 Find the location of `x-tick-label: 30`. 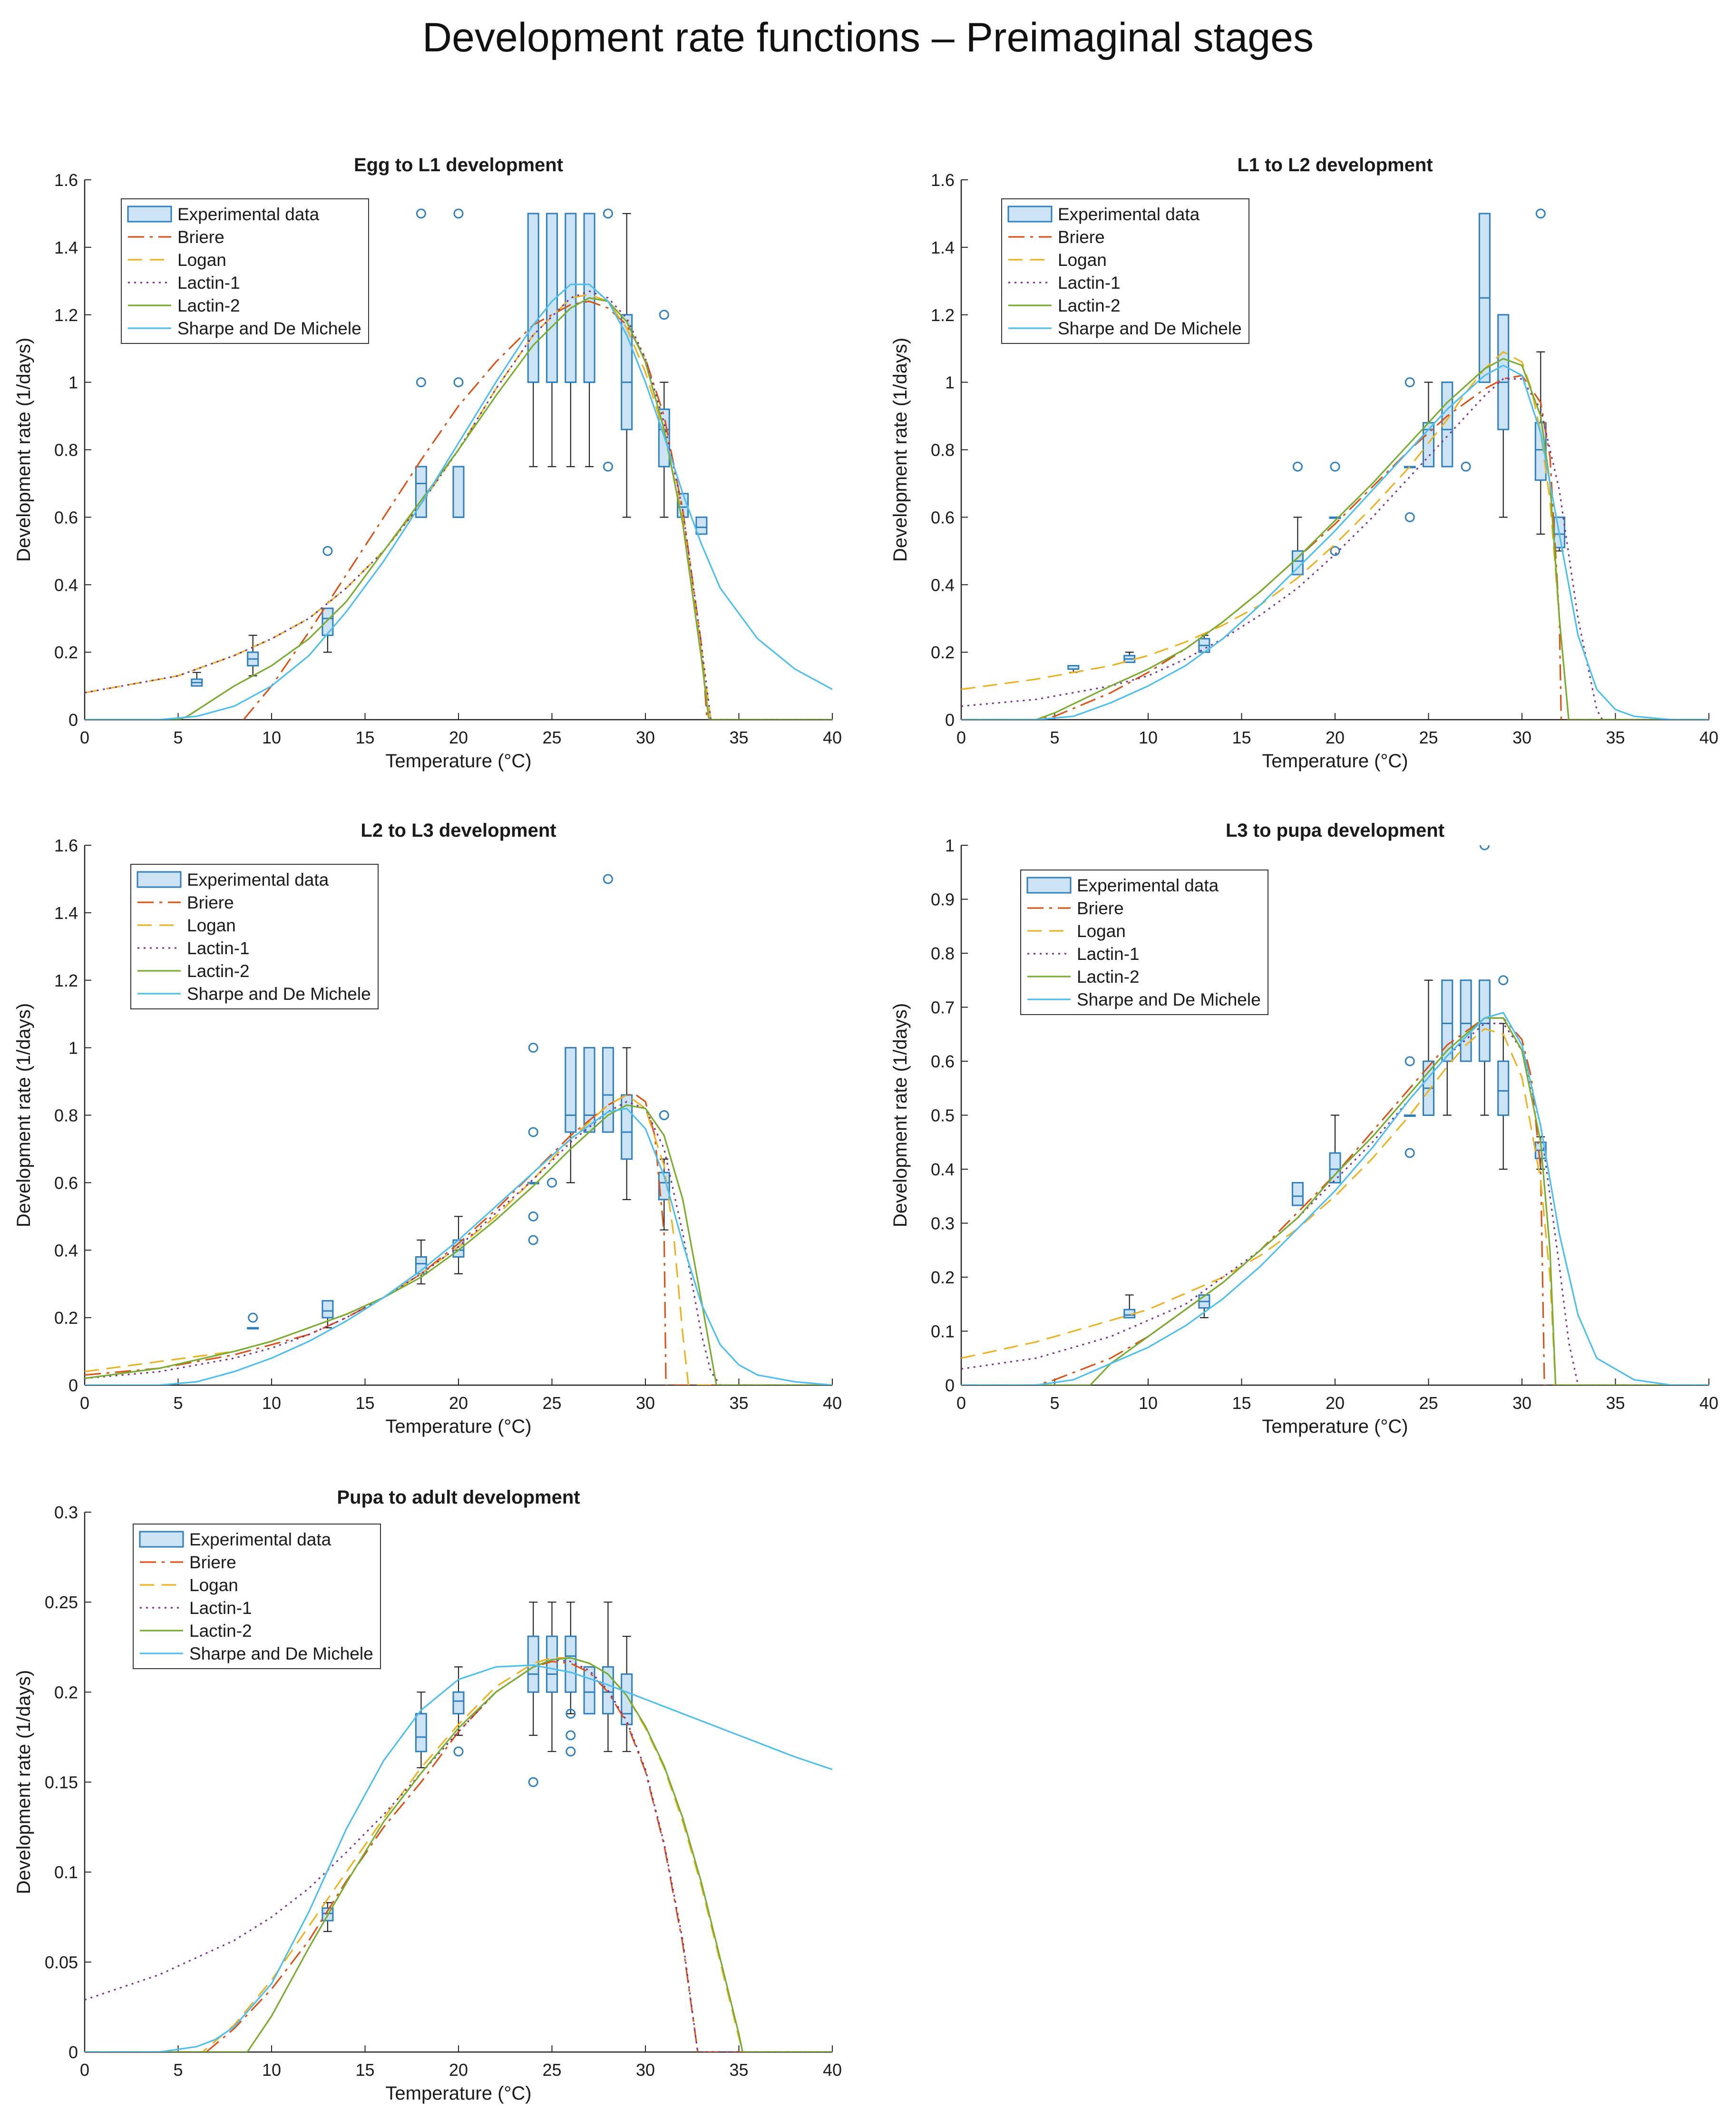

x-tick-label: 30 is located at coordinates (1522, 1403).